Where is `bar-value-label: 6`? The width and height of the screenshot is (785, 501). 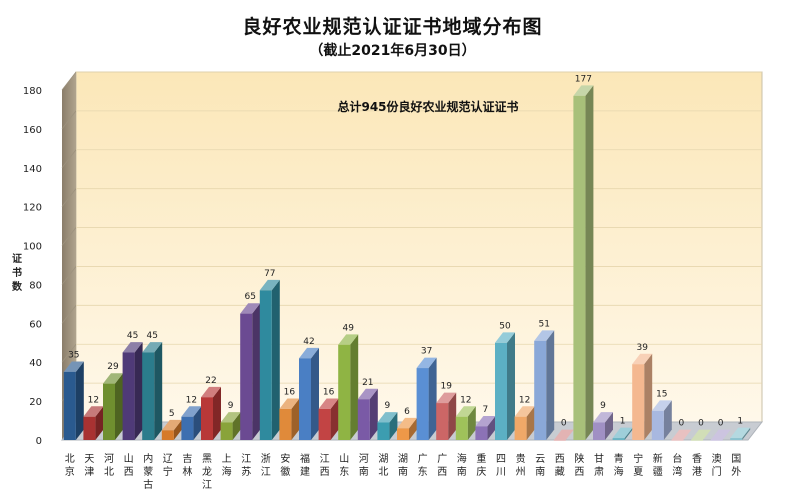 bar-value-label: 6 is located at coordinates (407, 412).